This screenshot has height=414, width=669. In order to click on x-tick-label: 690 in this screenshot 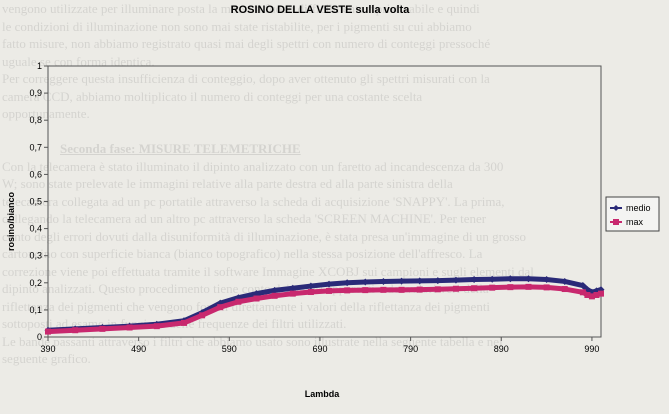, I will do `click(319, 349)`.